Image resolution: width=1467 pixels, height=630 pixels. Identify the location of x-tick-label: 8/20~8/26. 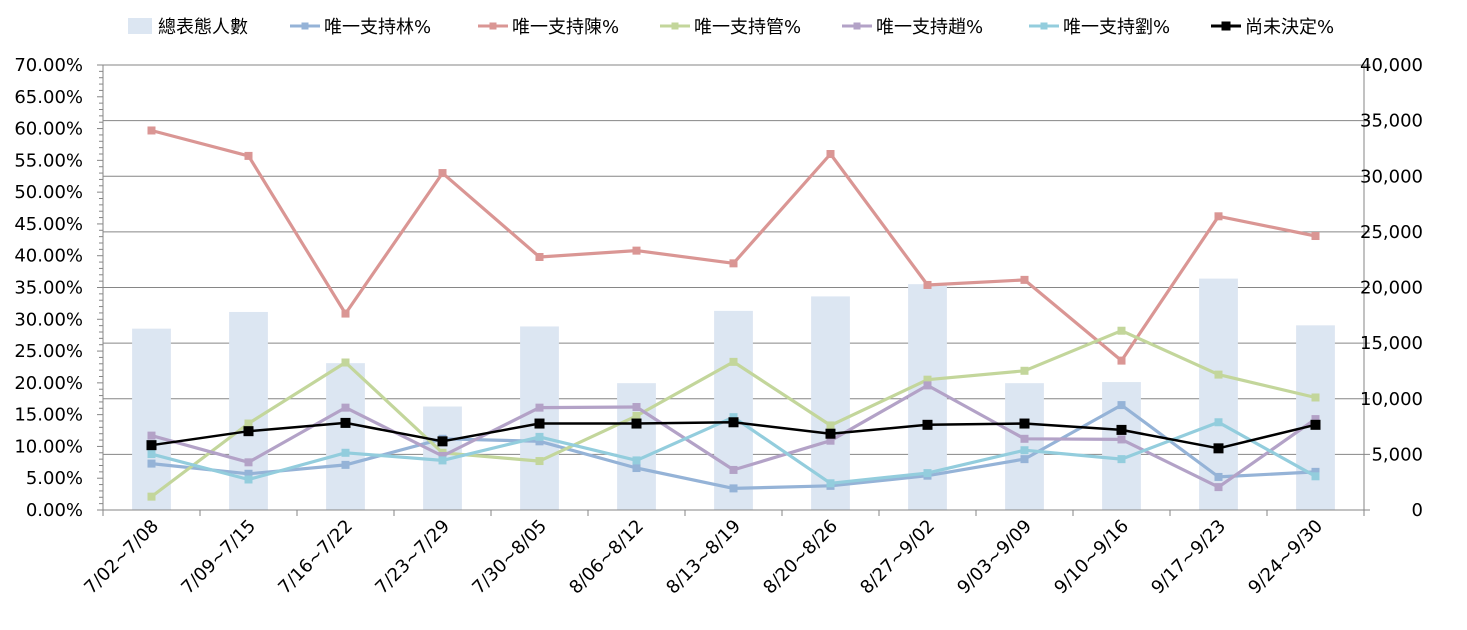
(800, 557).